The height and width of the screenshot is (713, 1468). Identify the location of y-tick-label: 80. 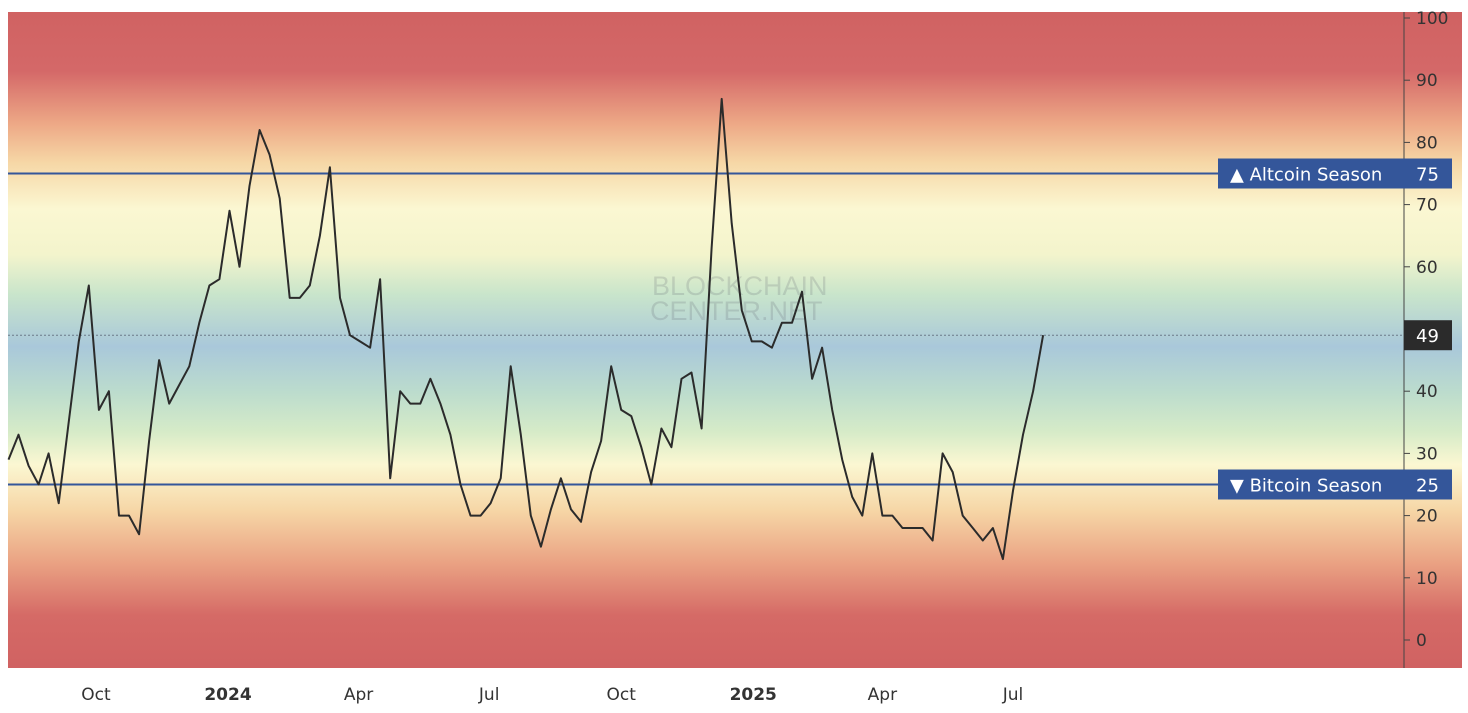
(1427, 143).